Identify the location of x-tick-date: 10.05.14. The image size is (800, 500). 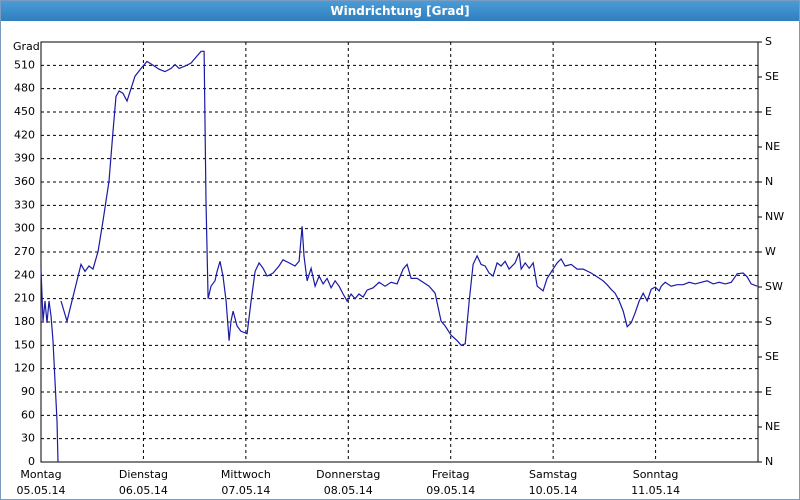
(553, 490).